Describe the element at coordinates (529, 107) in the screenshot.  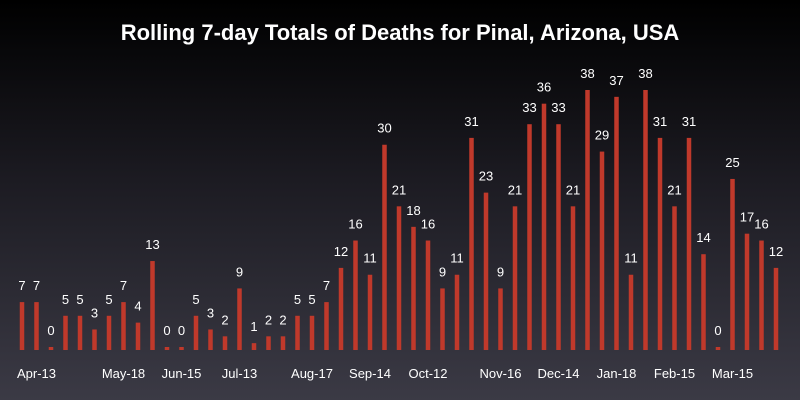
I see `data-label: 33` at that location.